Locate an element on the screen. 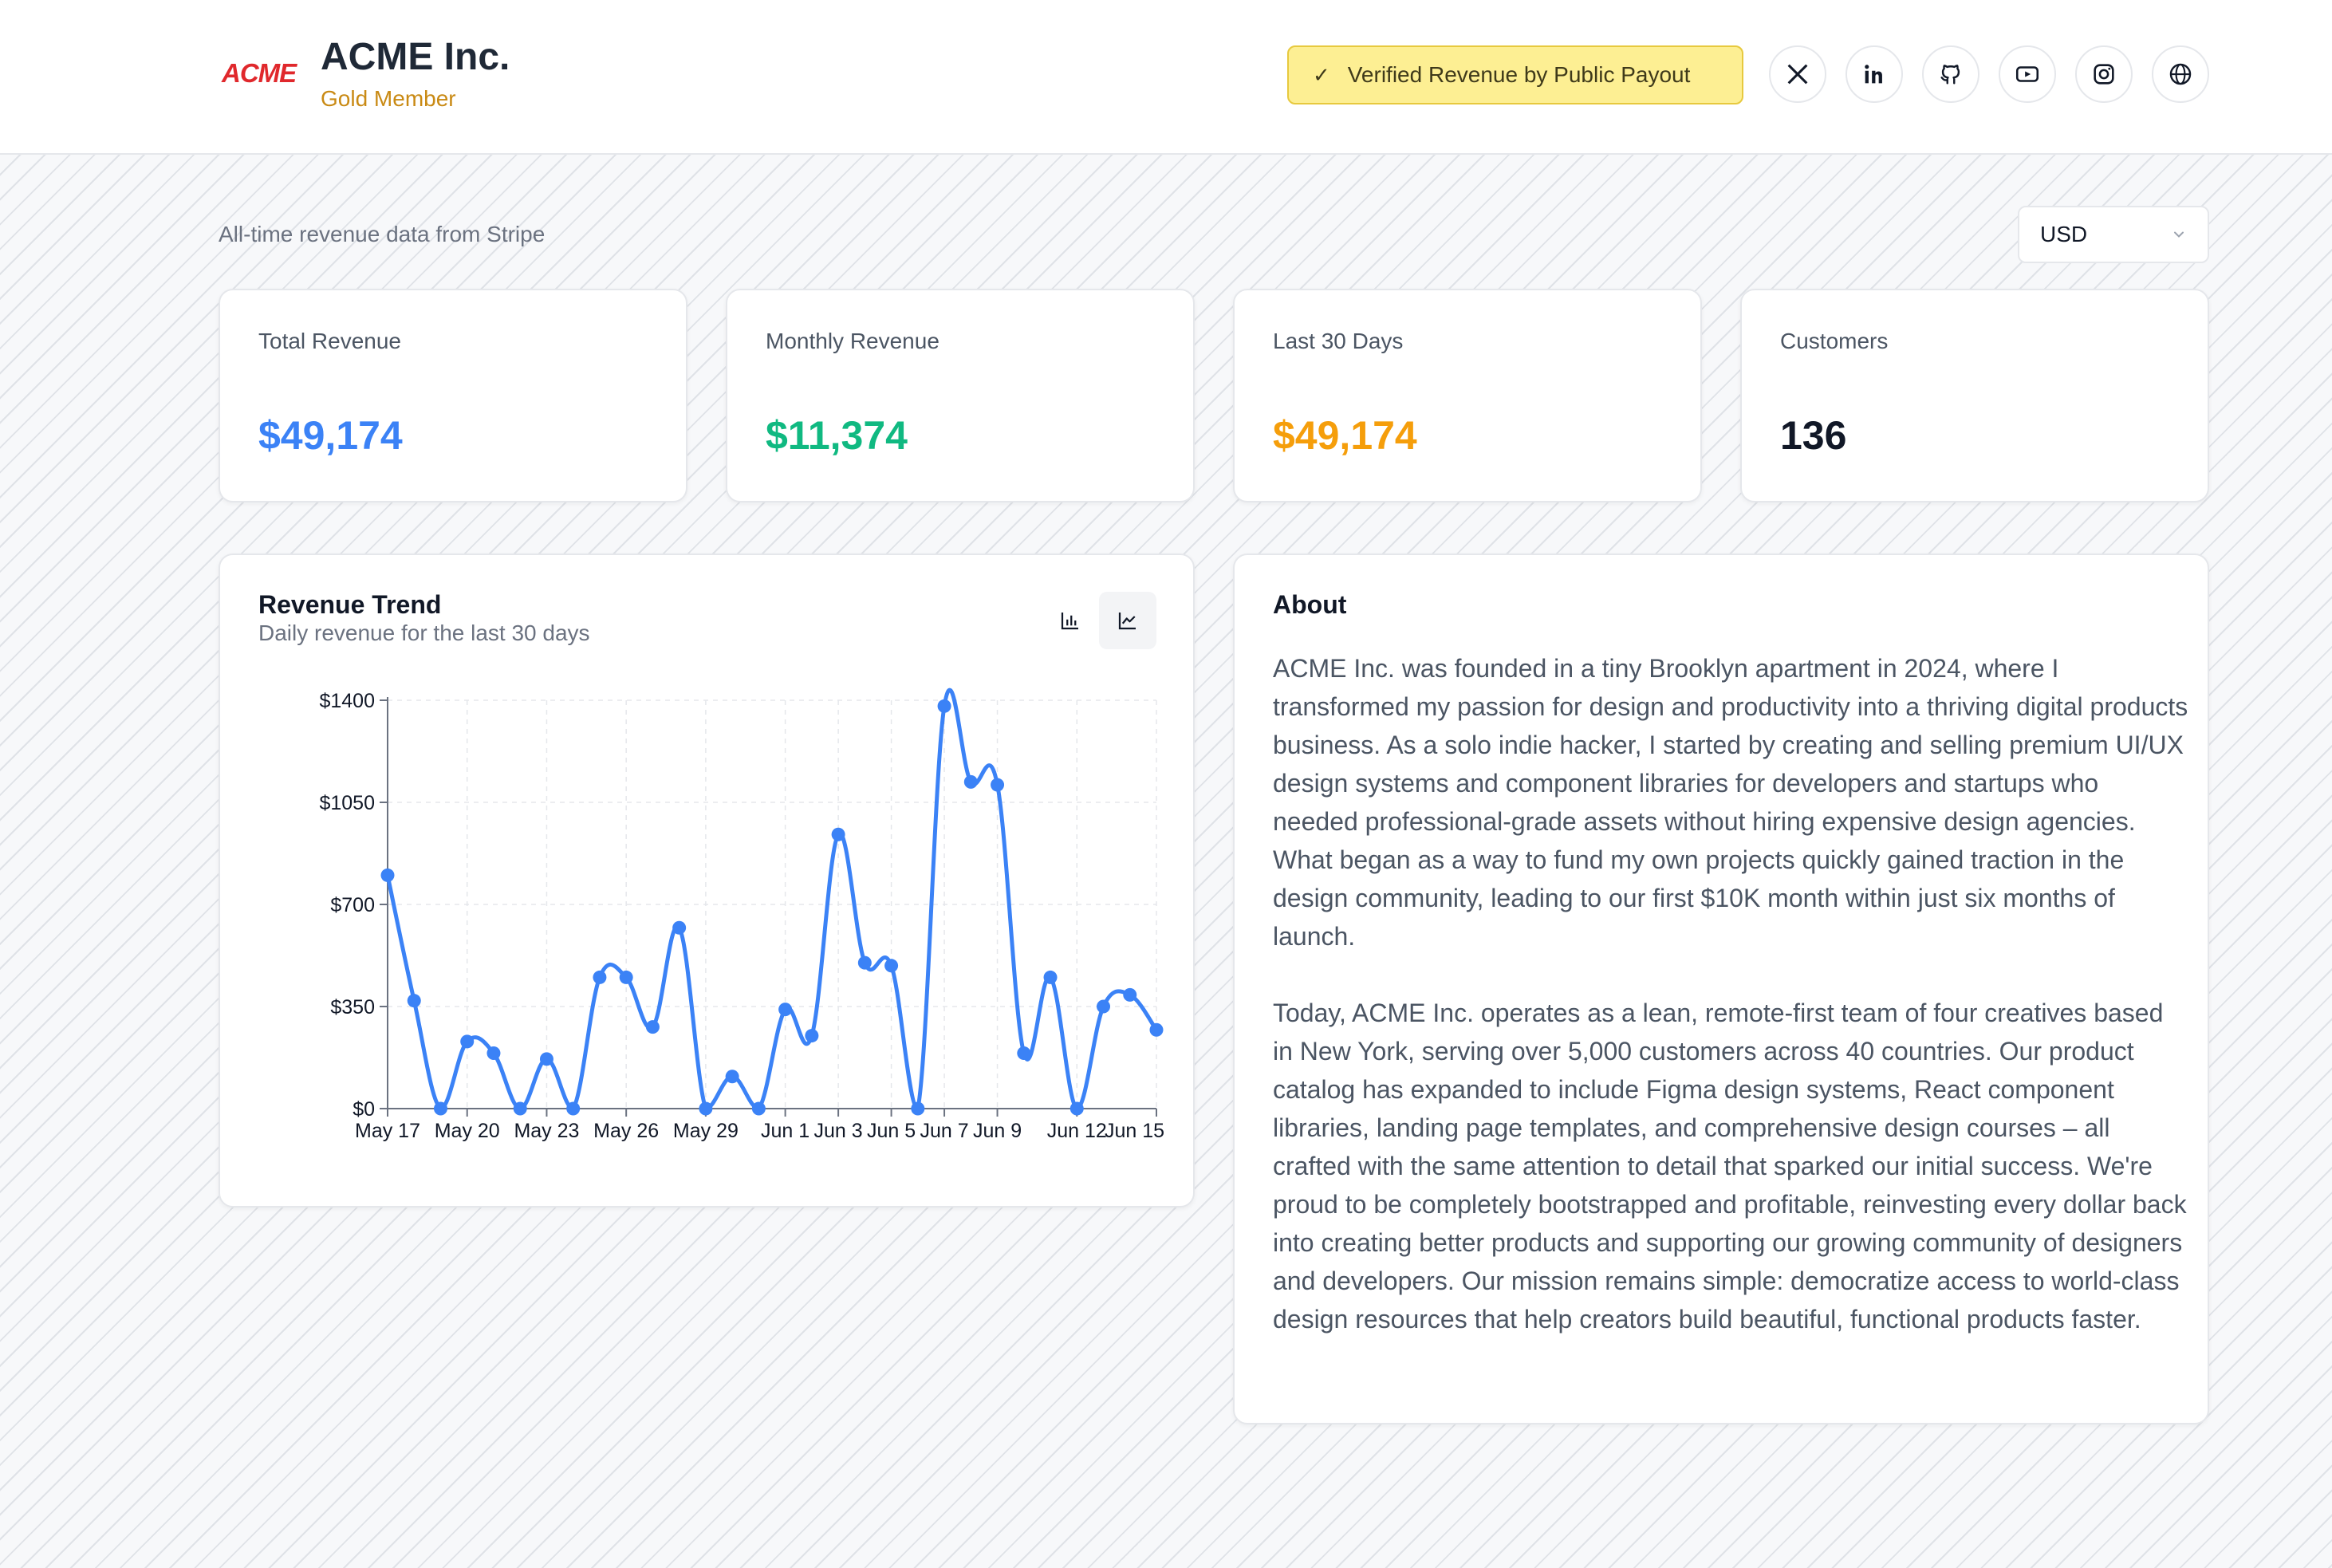  x-link is located at coordinates (1797, 74).